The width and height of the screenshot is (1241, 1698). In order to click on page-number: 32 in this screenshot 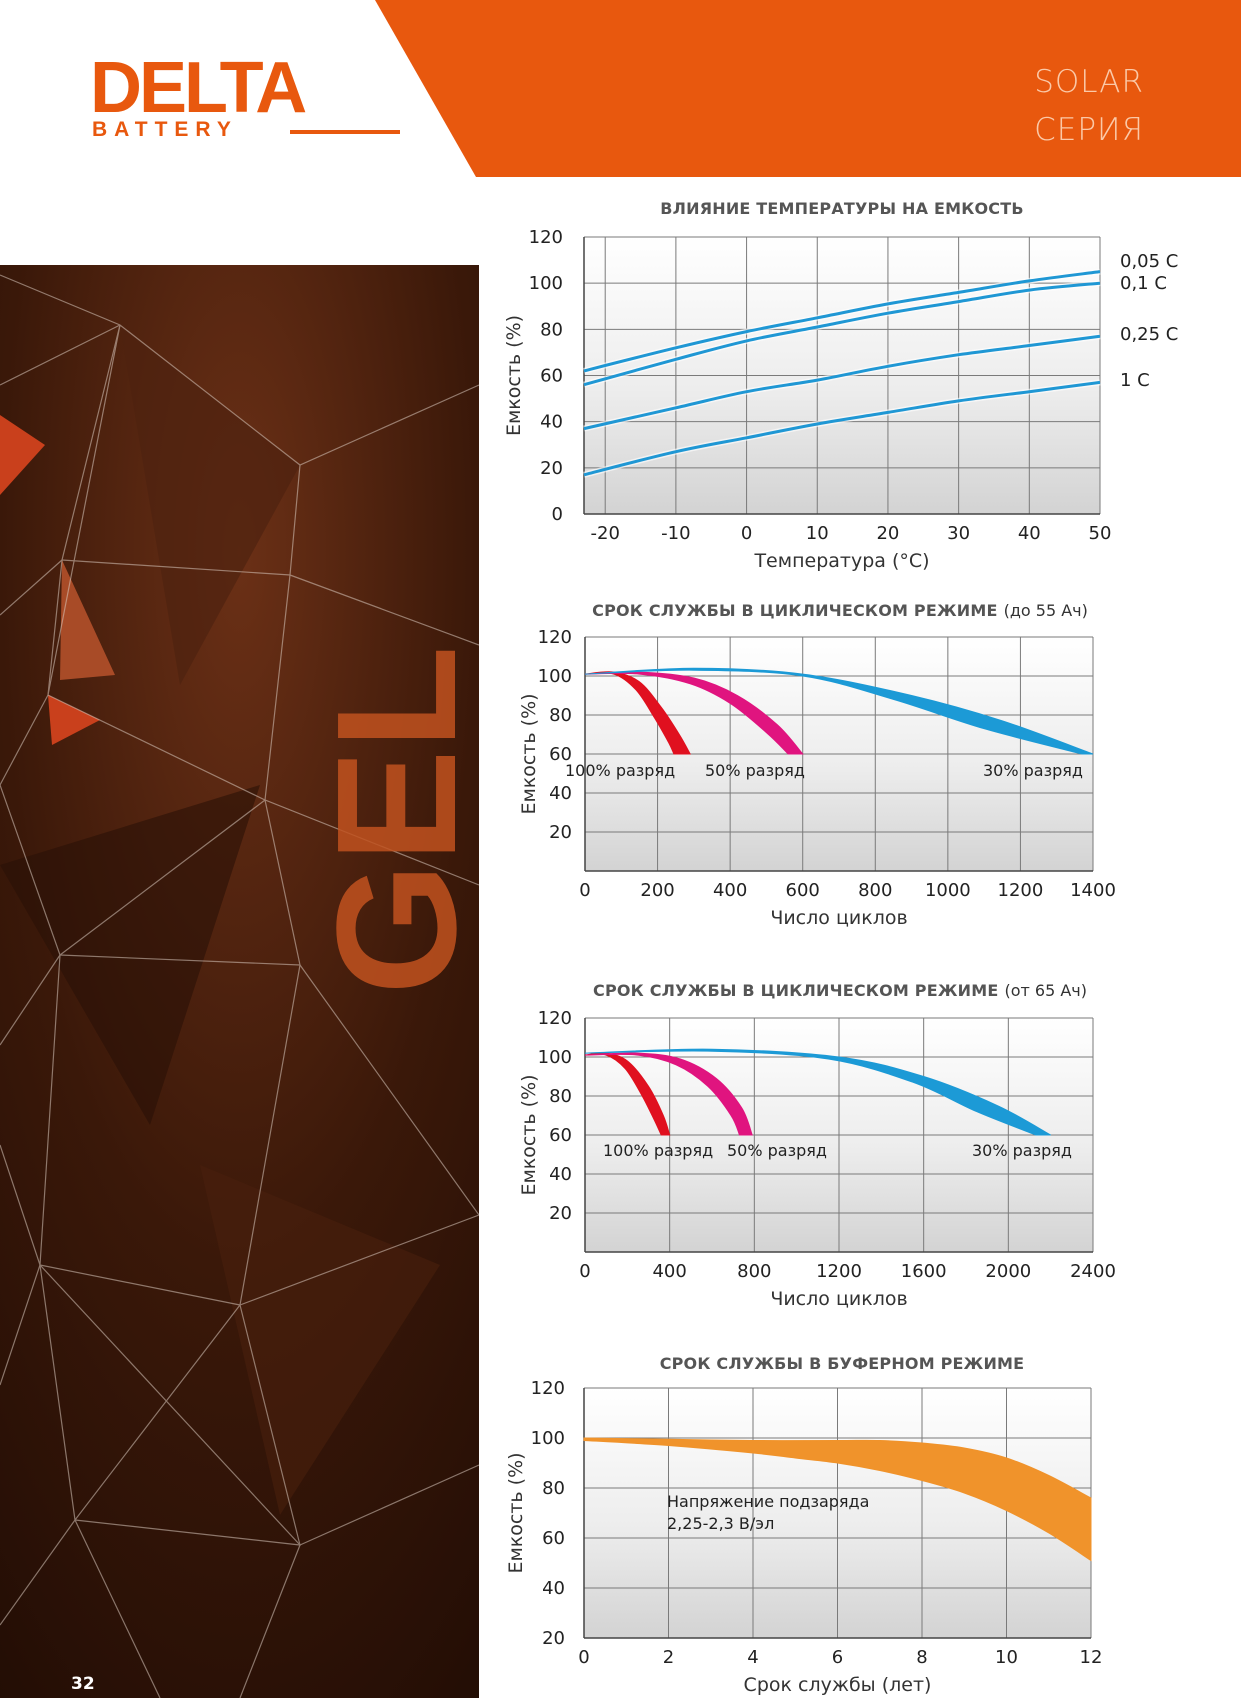, I will do `click(83, 1684)`.